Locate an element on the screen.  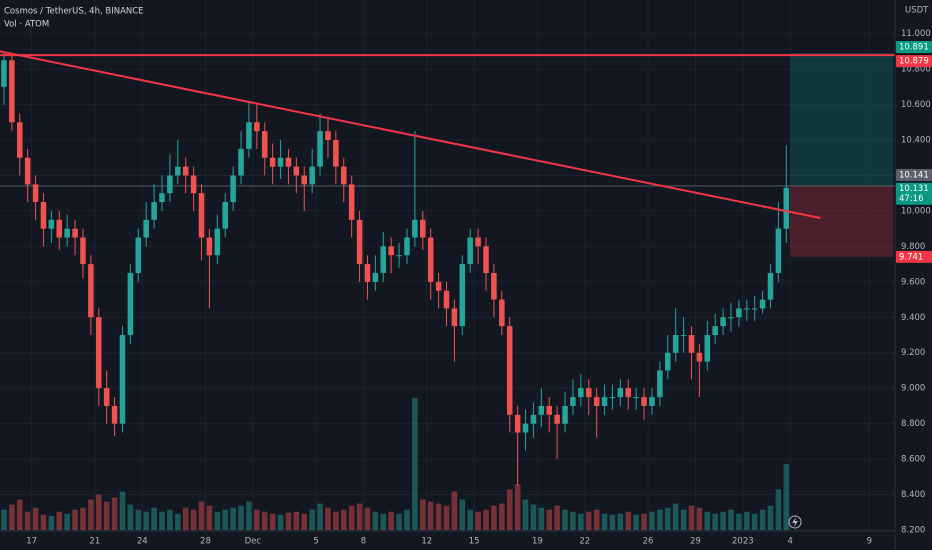
target-label: 10.891 is located at coordinates (914, 48).